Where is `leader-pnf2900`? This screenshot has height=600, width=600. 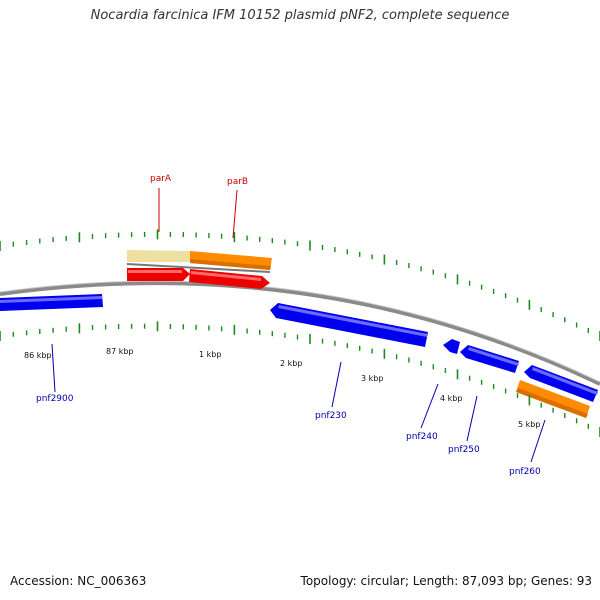
leader-pnf2900 is located at coordinates (53, 368).